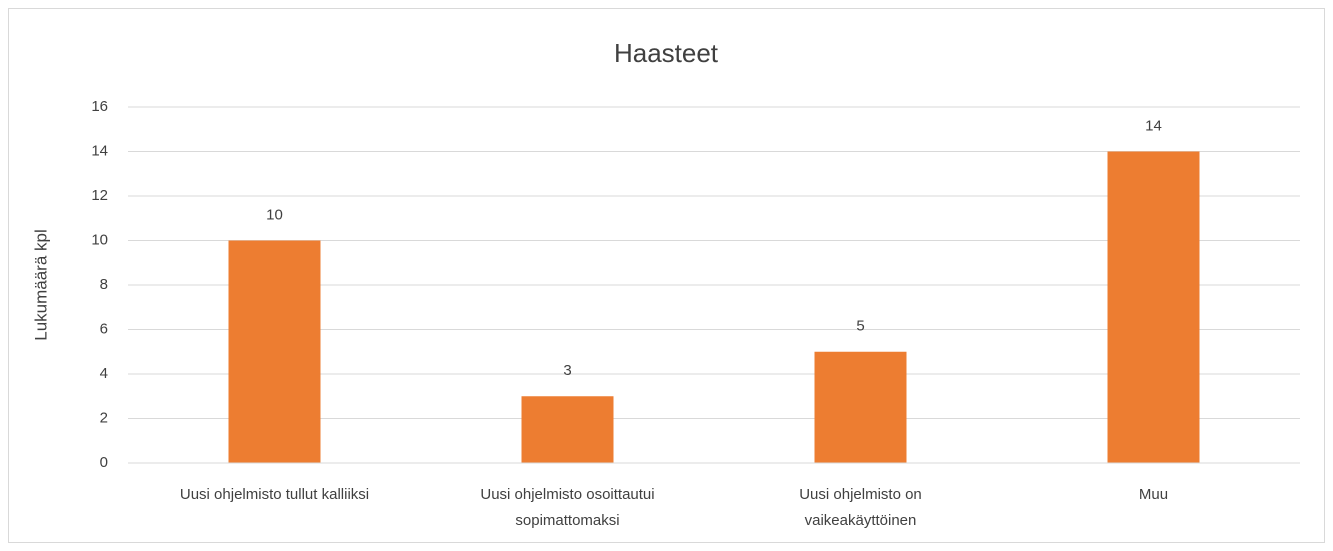 The image size is (1333, 551). What do you see at coordinates (274, 494) in the screenshot?
I see `x-tick-label: Uusi ohjelmisto tullut kalliiksi` at bounding box center [274, 494].